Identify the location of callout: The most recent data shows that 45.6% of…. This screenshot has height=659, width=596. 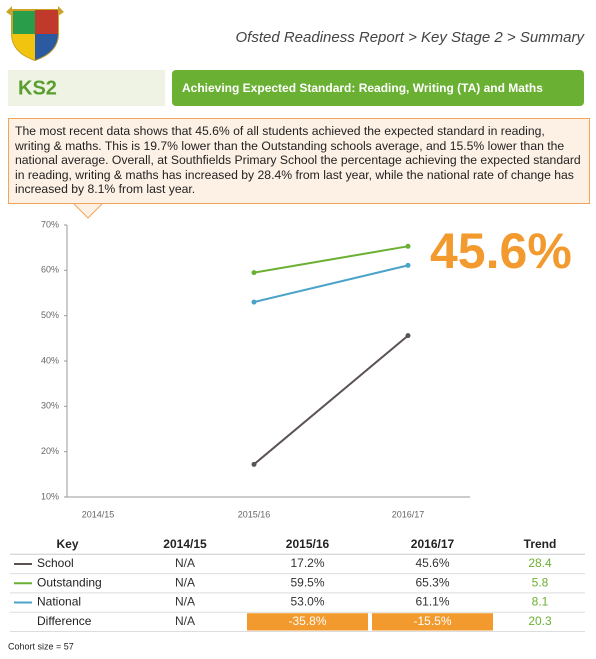
(299, 161).